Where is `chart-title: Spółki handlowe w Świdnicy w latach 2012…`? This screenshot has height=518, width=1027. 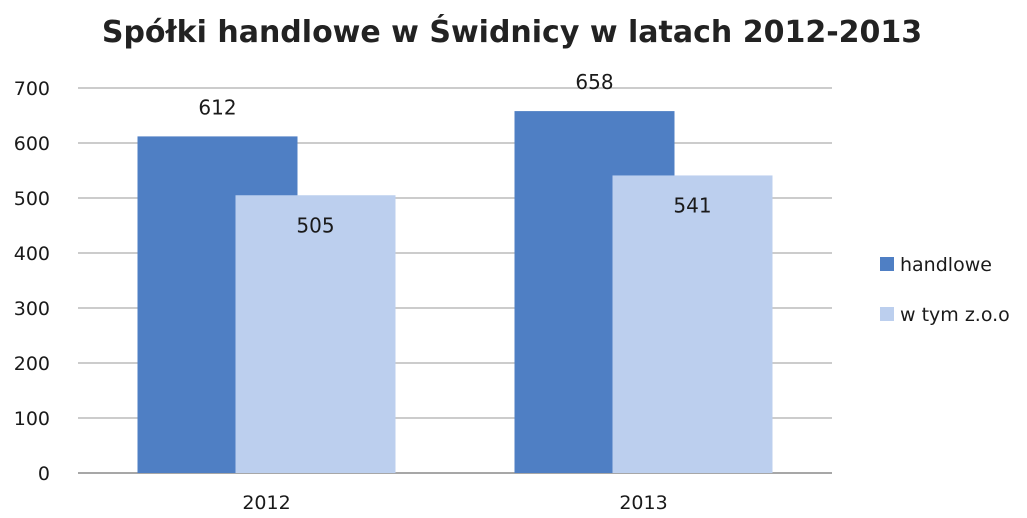
chart-title: Spółki handlowe w Świdnicy w latach 2012… is located at coordinates (512, 31).